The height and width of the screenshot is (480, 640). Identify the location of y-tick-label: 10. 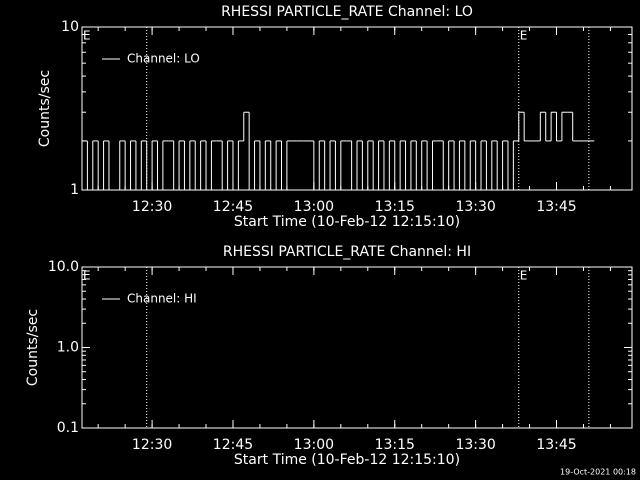
(70, 27).